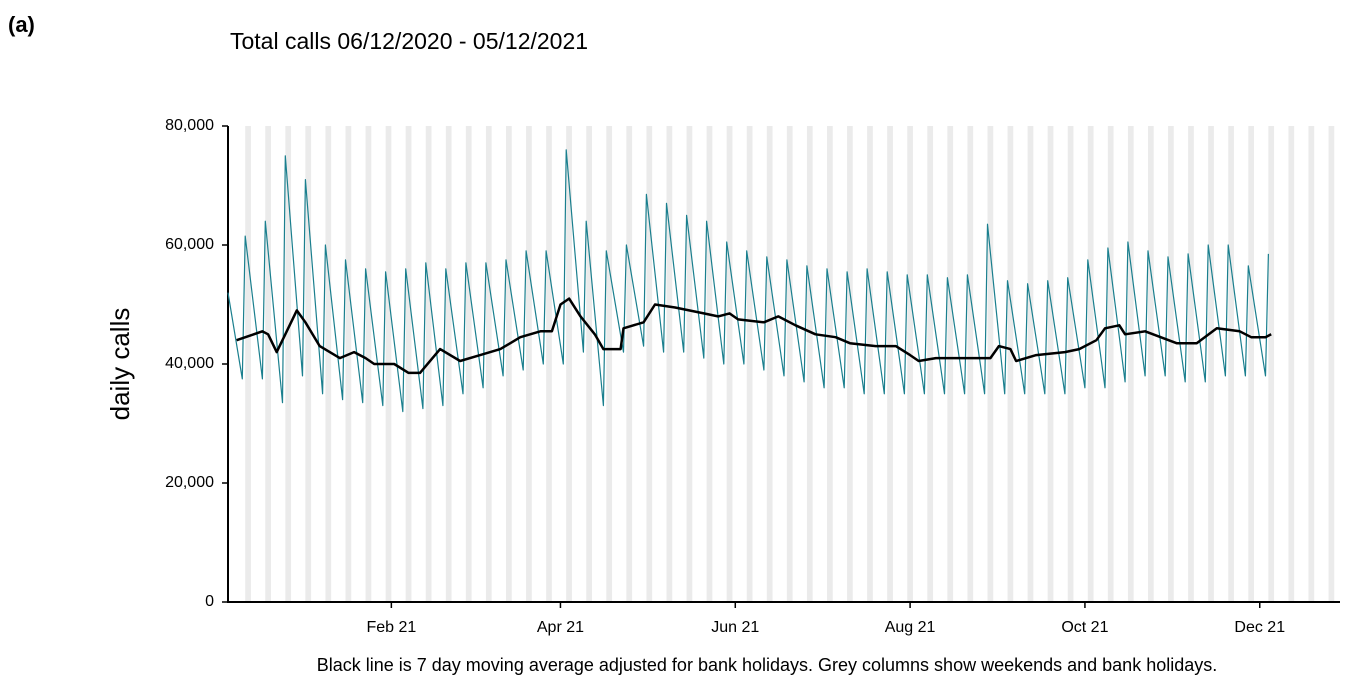 The image size is (1357, 685). What do you see at coordinates (209, 601) in the screenshot?
I see `y-tick-label: 0` at bounding box center [209, 601].